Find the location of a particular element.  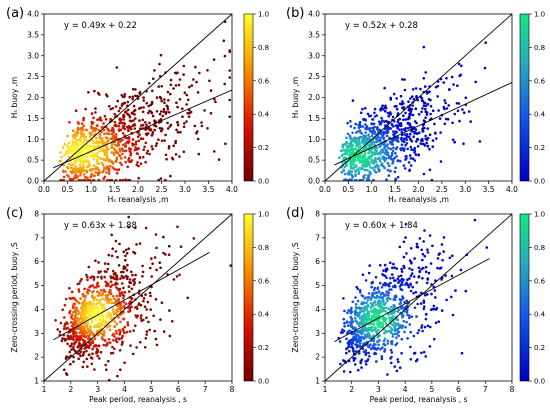

y-tick-label: 6 is located at coordinates (36, 261).